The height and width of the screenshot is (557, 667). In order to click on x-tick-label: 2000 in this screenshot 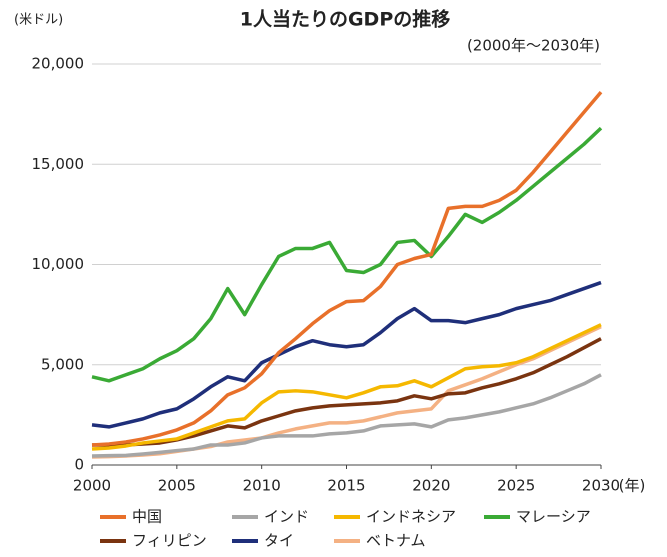, I will do `click(92, 486)`.